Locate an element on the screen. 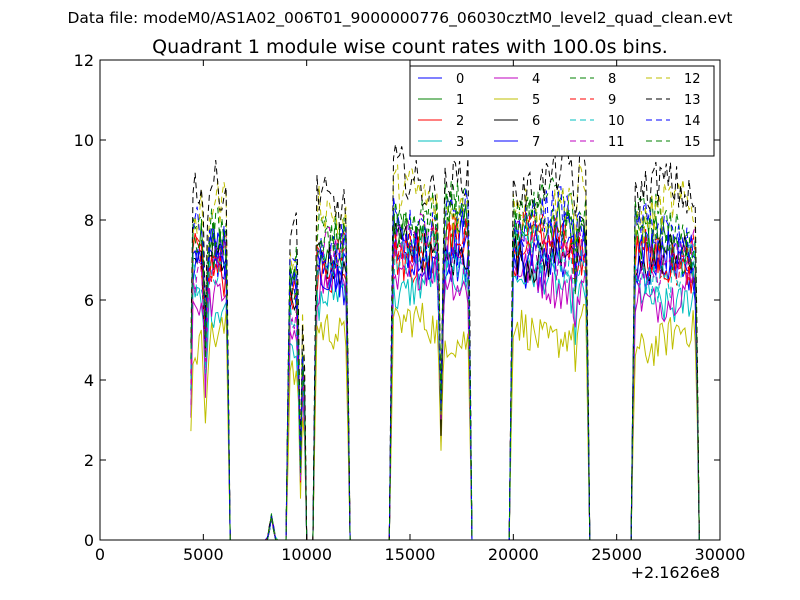  legend-label-6: 6 is located at coordinates (536, 121).